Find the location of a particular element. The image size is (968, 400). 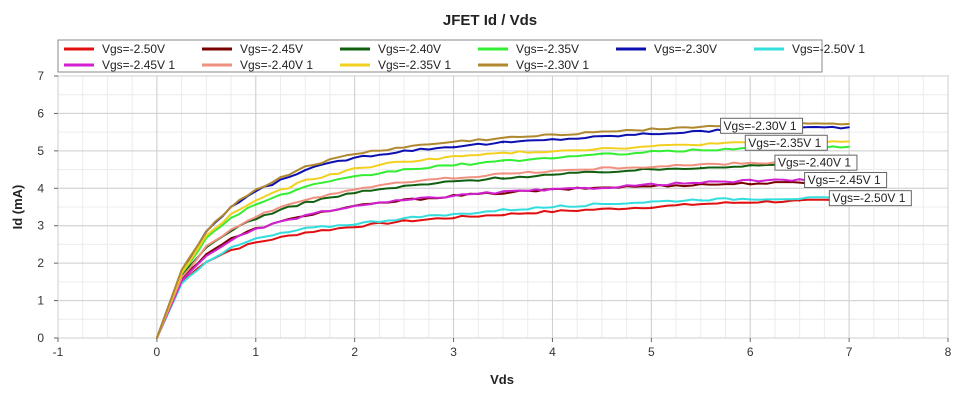

legend-label: Vgs=-2.50V is located at coordinates (133, 49).